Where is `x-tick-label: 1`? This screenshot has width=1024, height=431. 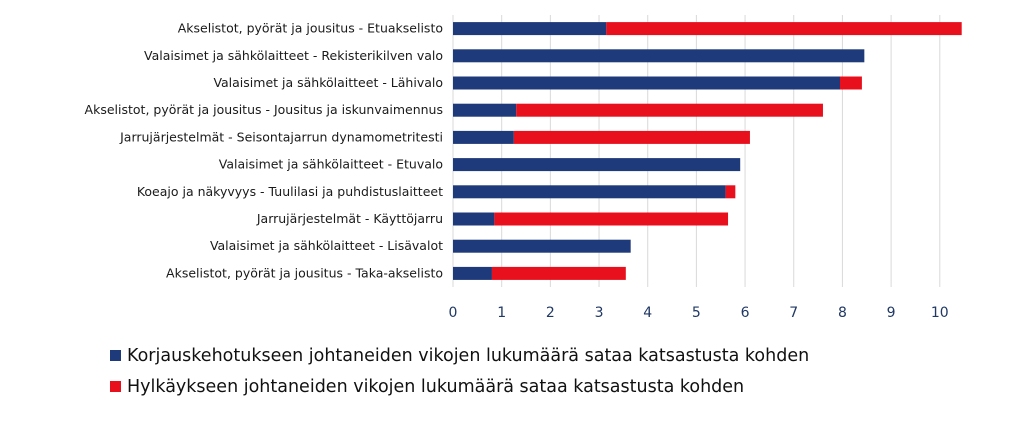 x-tick-label: 1 is located at coordinates (501, 313).